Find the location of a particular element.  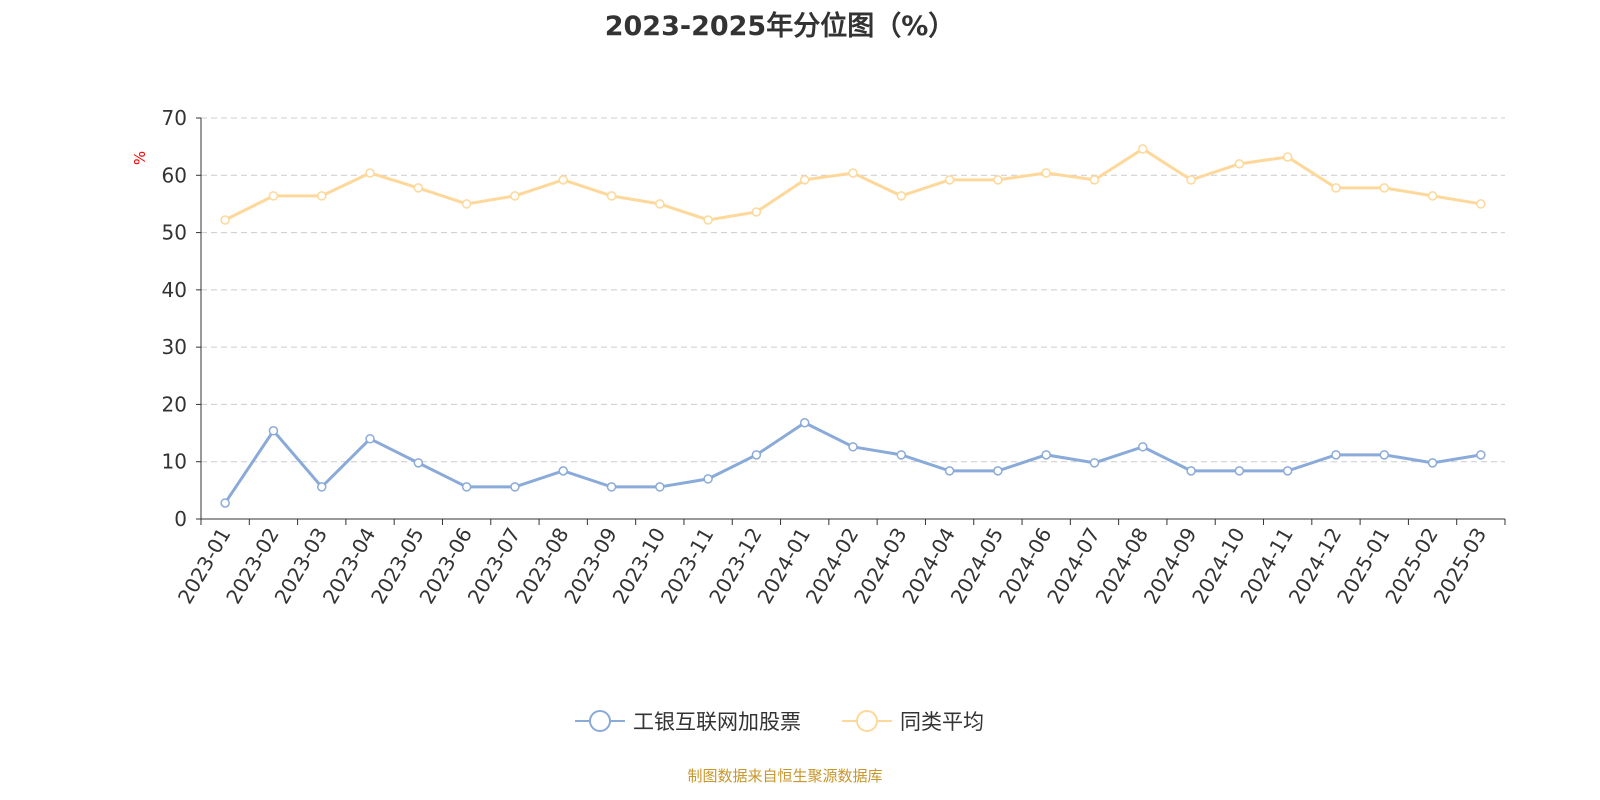

y-tick-label: 40 is located at coordinates (174, 290).